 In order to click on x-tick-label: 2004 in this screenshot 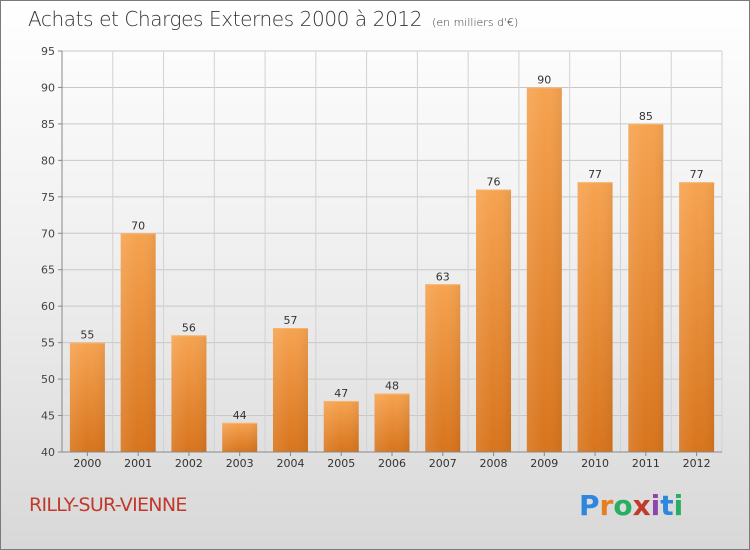, I will do `click(290, 463)`.